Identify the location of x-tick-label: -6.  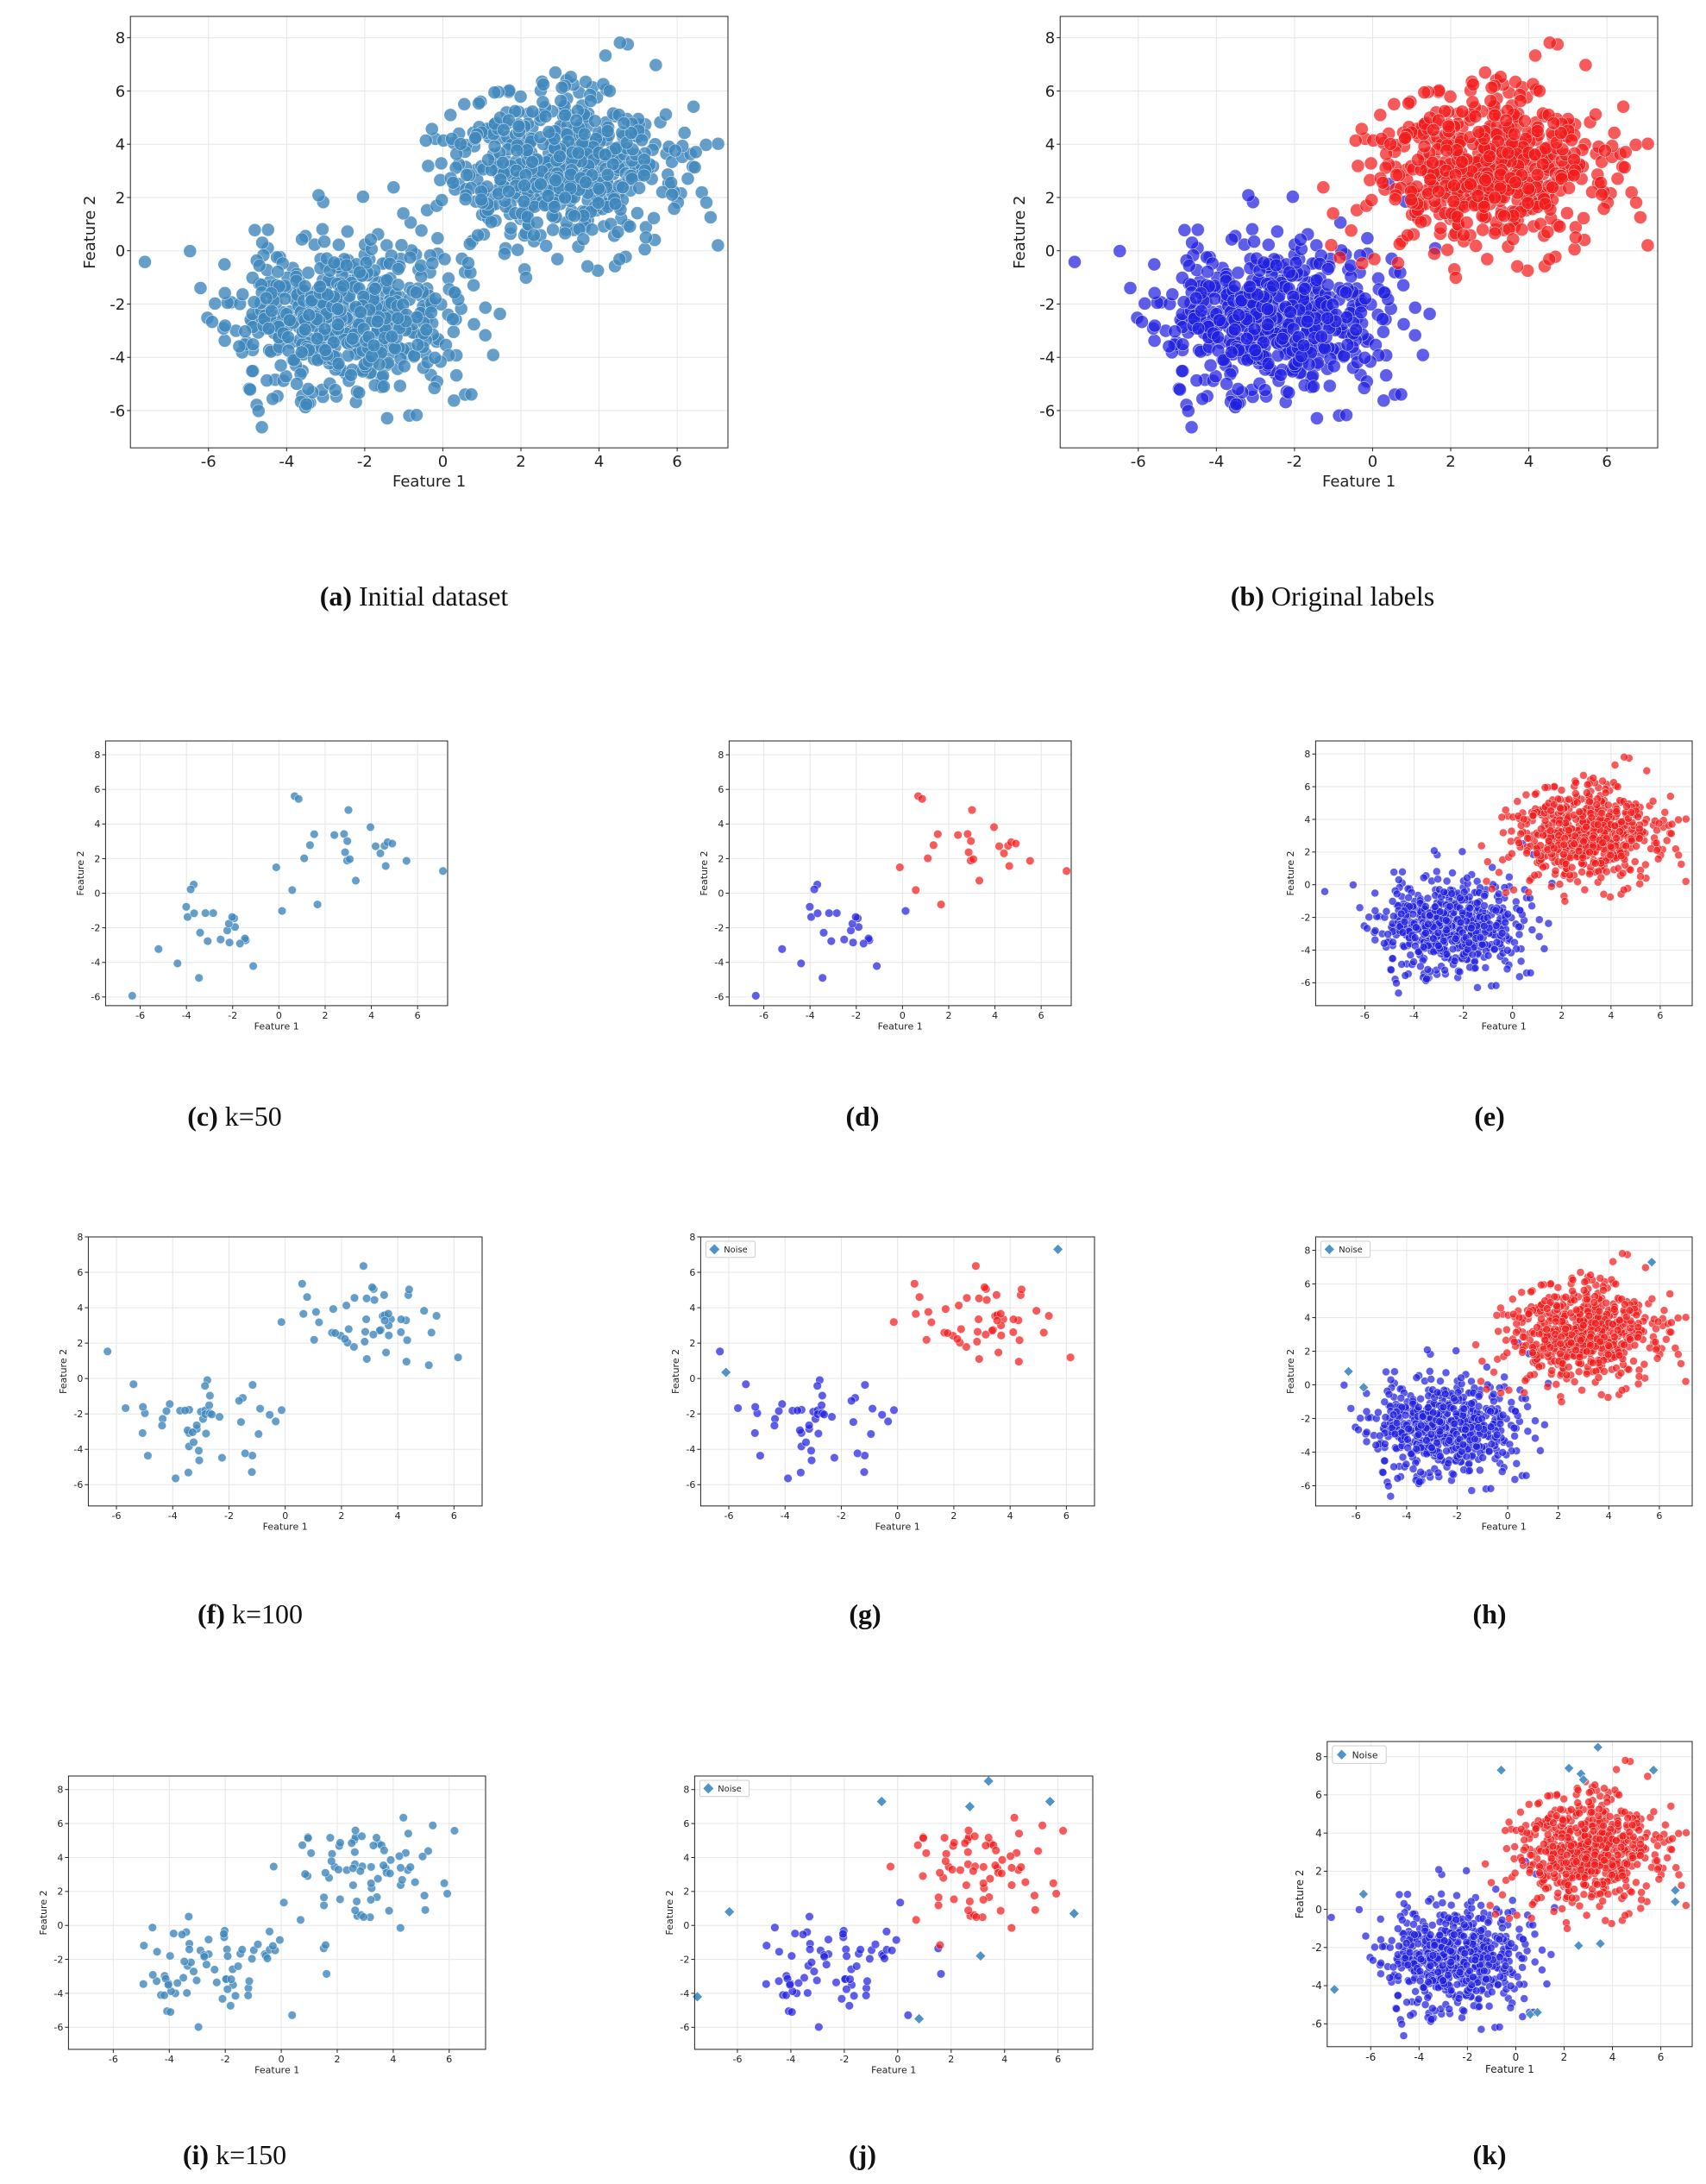
(1138, 462).